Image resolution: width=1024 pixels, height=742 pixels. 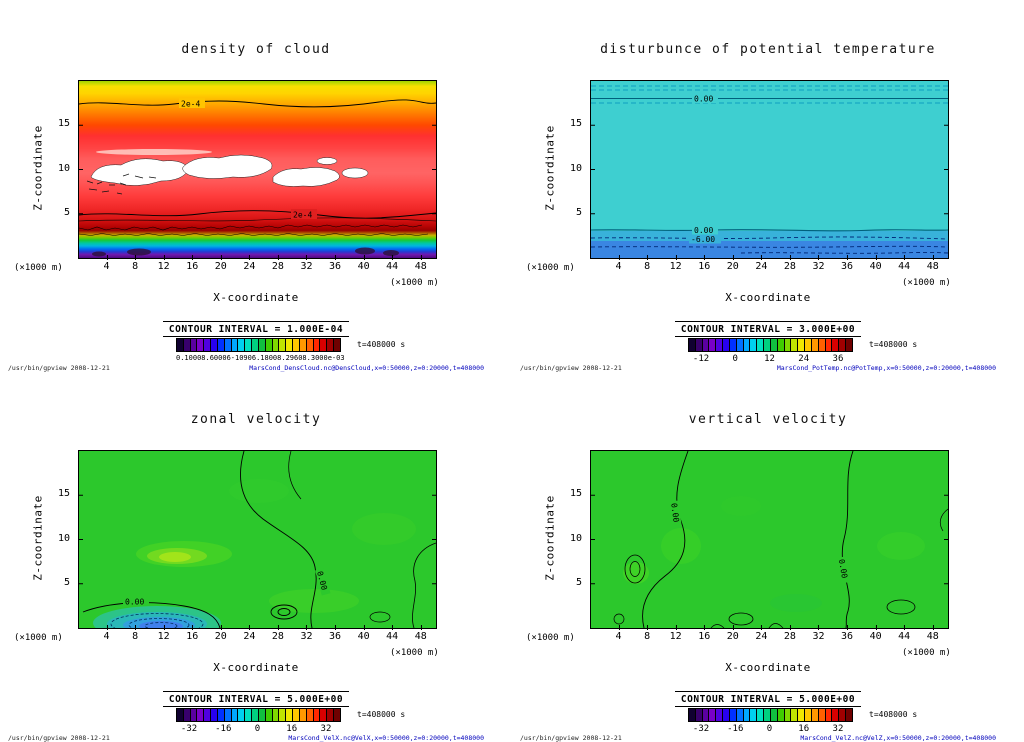 I want to click on x-tick-label: 48, so click(x=420, y=263).